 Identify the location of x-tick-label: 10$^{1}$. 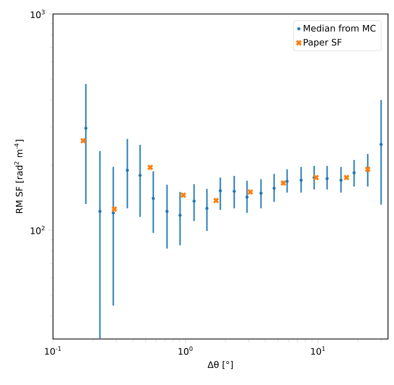
(318, 350).